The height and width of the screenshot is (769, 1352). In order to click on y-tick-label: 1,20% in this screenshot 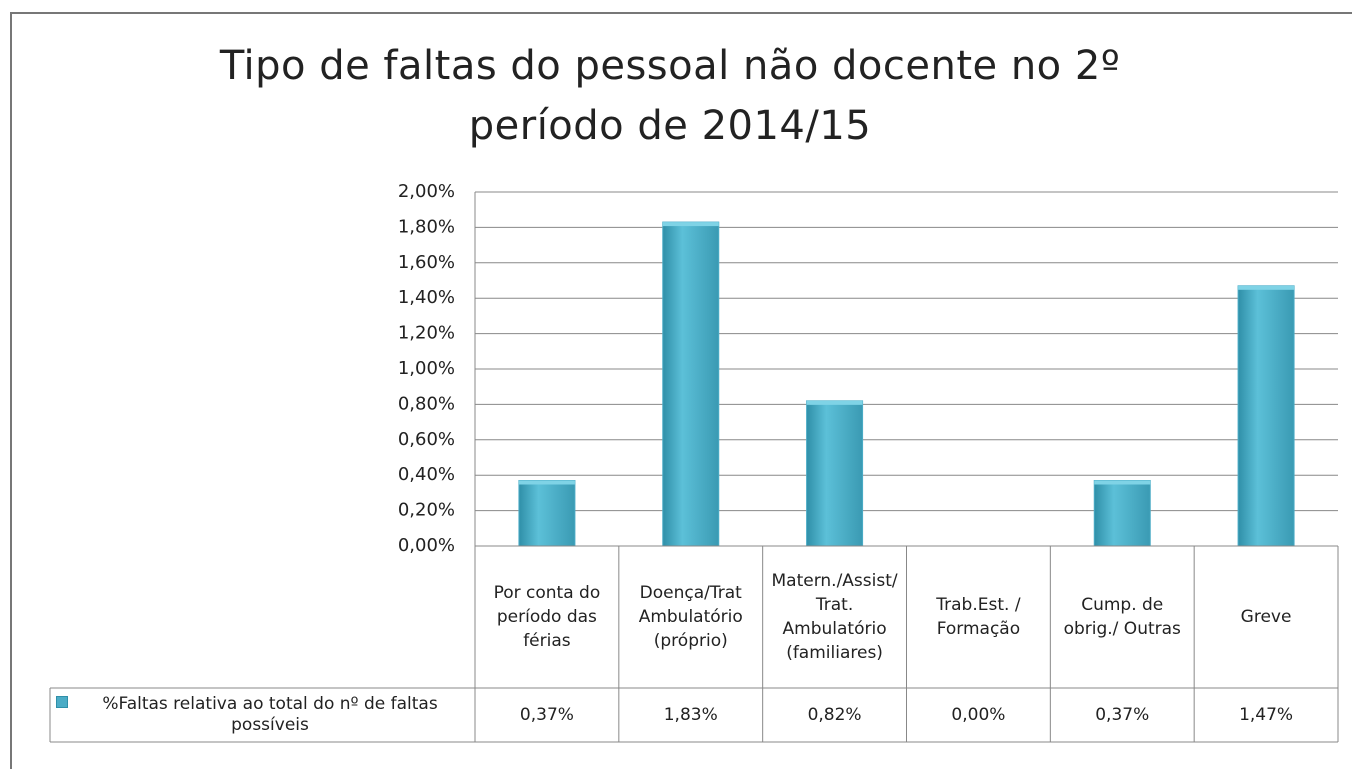, I will do `click(426, 333)`.